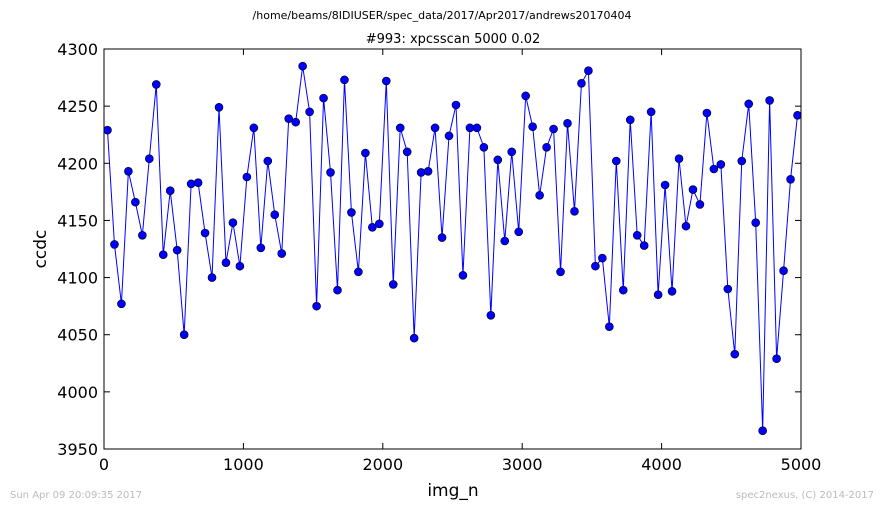 This screenshot has width=884, height=509. Describe the element at coordinates (382, 464) in the screenshot. I see `x-tick-label: 2000` at that location.